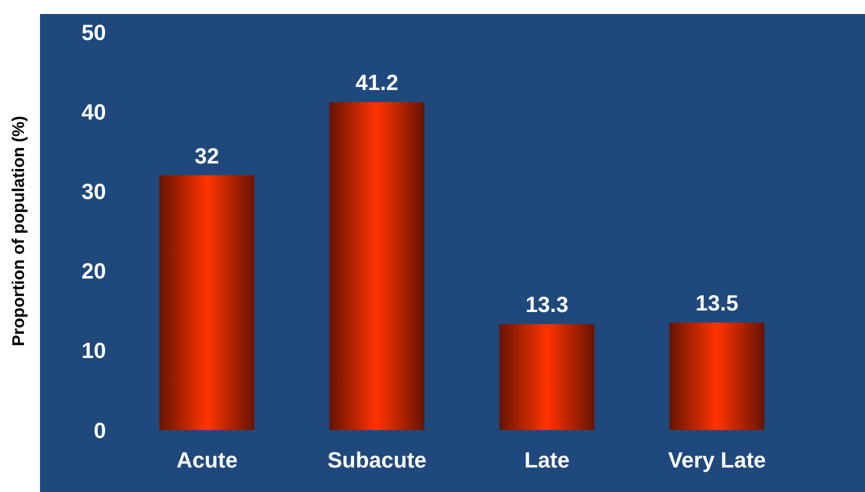 The image size is (865, 492). Describe the element at coordinates (94, 111) in the screenshot. I see `y-tick-label: 40` at that location.